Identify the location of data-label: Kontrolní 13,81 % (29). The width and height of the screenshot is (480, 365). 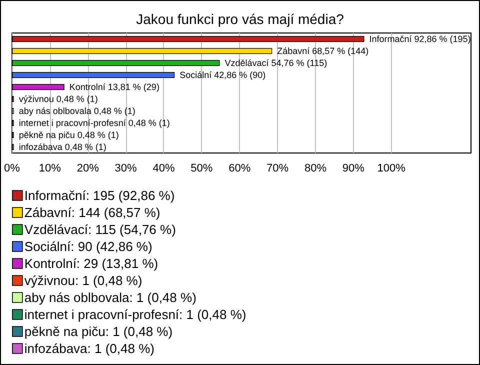
(114, 87).